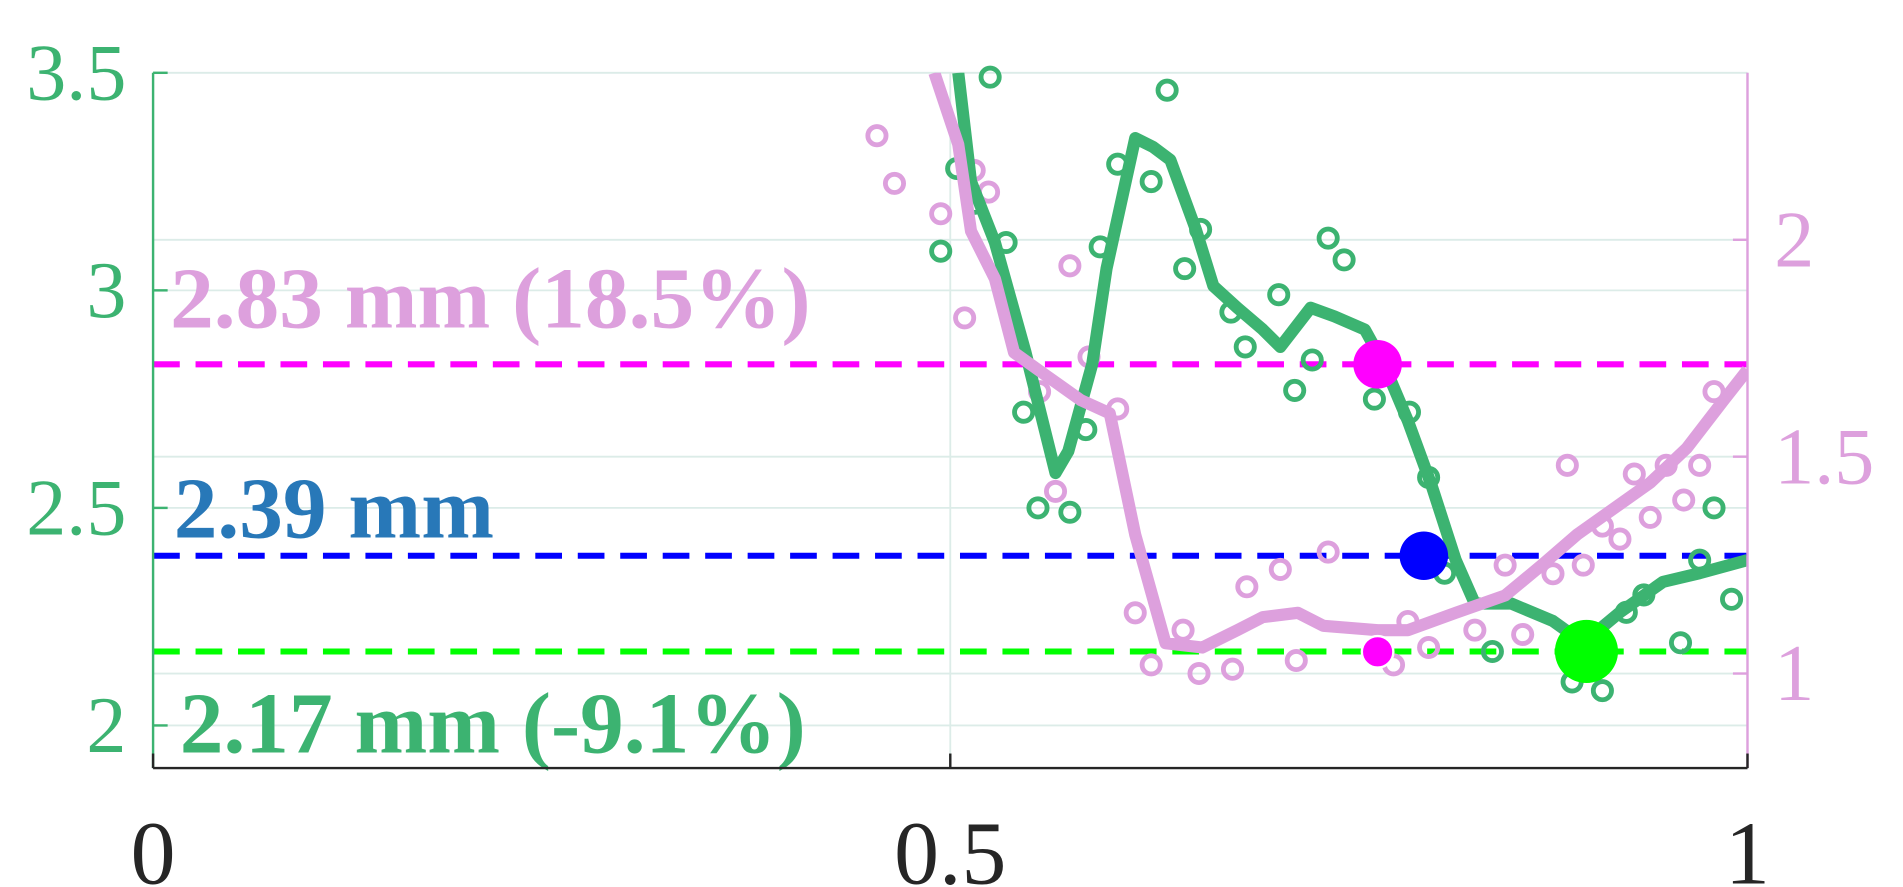  What do you see at coordinates (76, 509) in the screenshot?
I see `y-tick-label: 2.5` at bounding box center [76, 509].